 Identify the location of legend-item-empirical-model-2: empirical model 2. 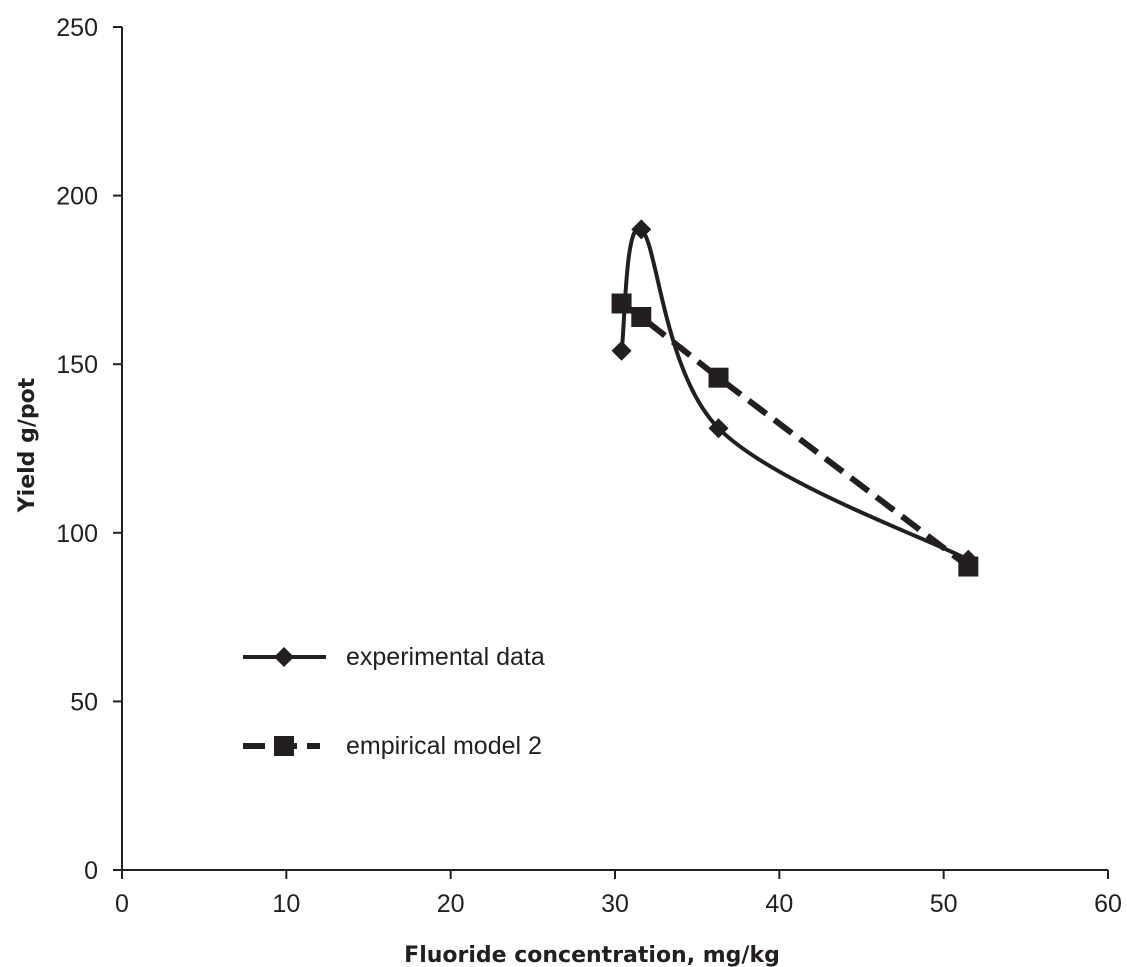
(392, 746).